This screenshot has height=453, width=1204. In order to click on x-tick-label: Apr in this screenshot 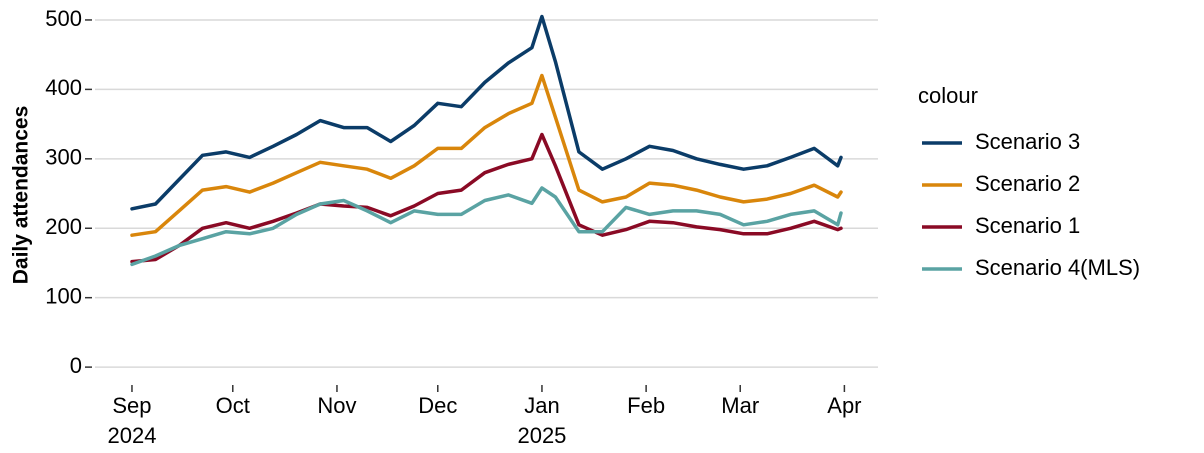, I will do `click(844, 405)`.